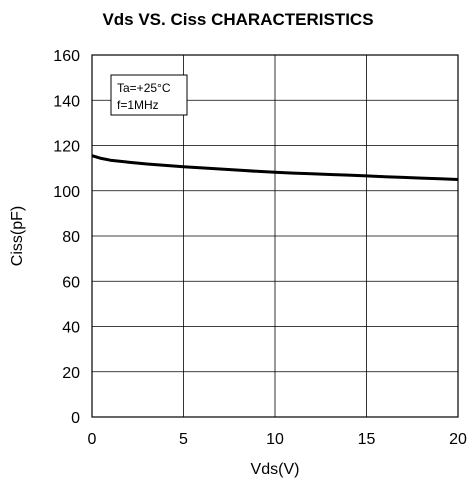  I want to click on y-tick-label-120: 120, so click(66, 147).